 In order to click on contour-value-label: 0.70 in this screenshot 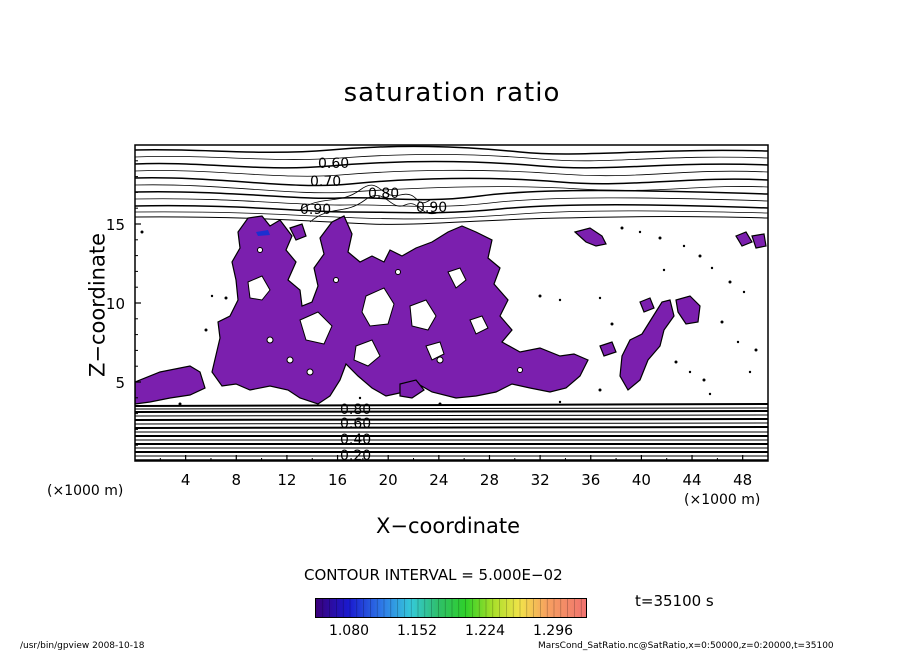, I will do `click(325, 182)`.